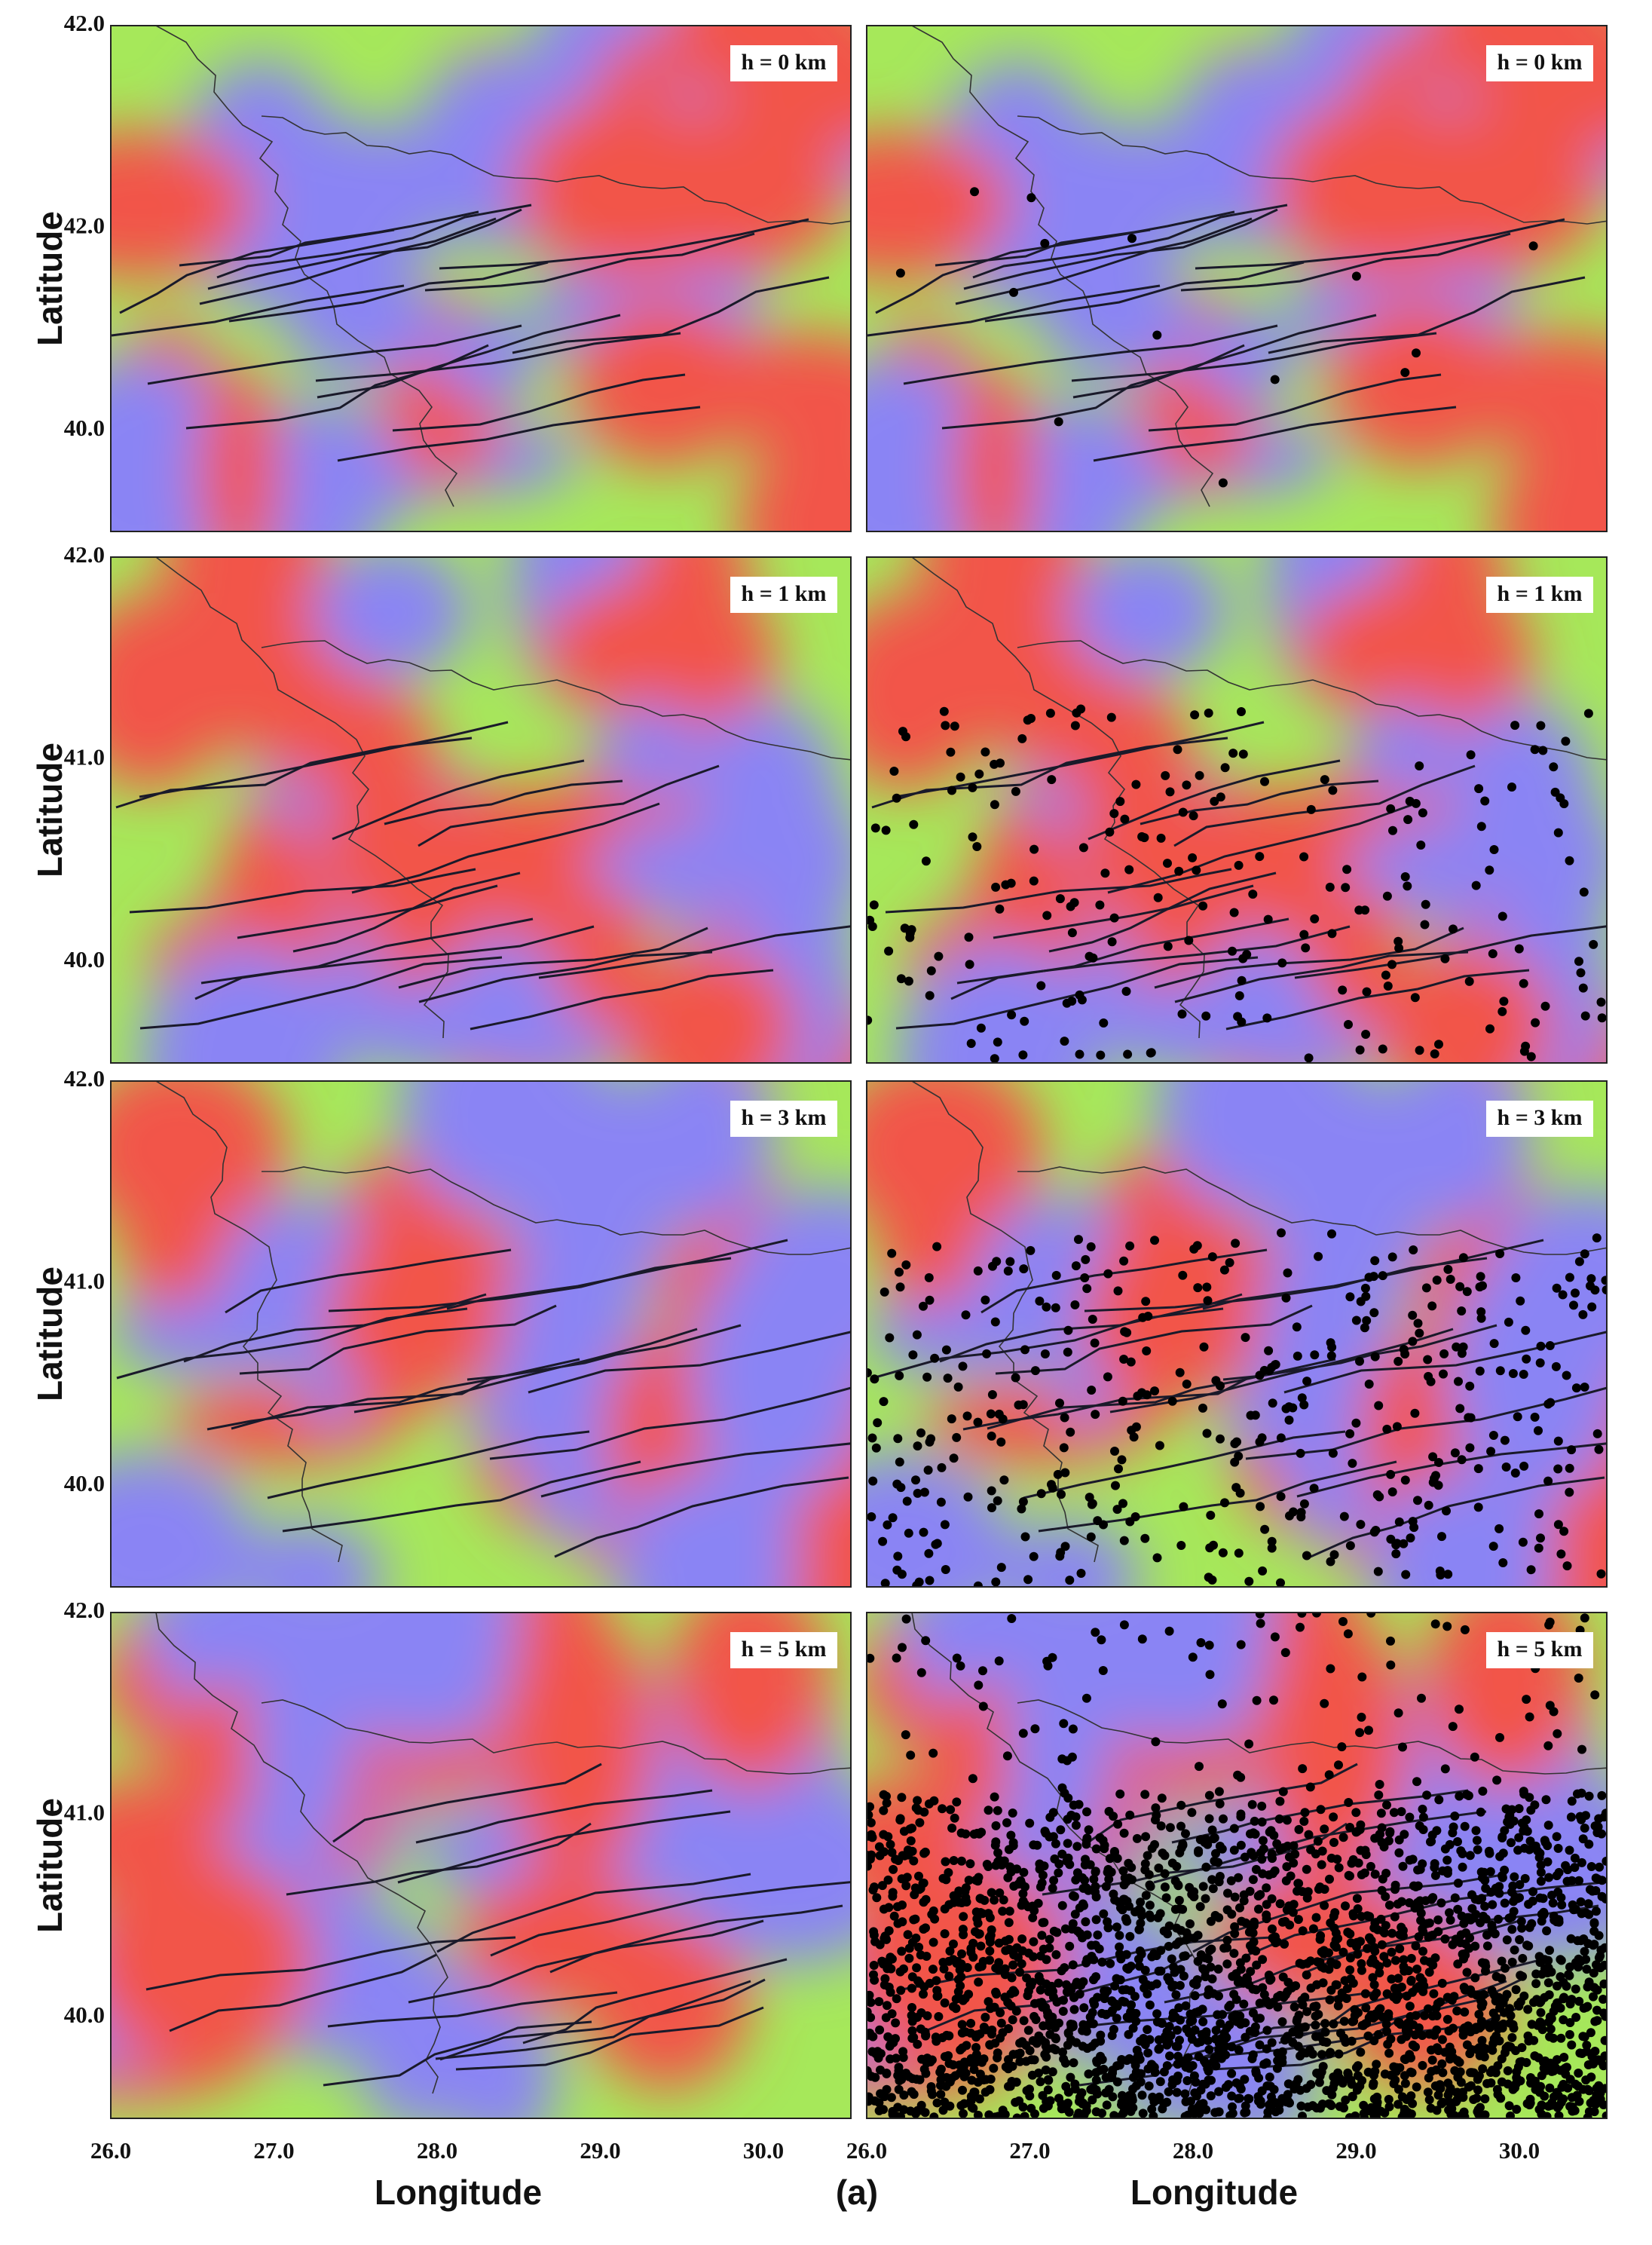  What do you see at coordinates (111, 2151) in the screenshot?
I see `x-tick-label: 26.0` at bounding box center [111, 2151].